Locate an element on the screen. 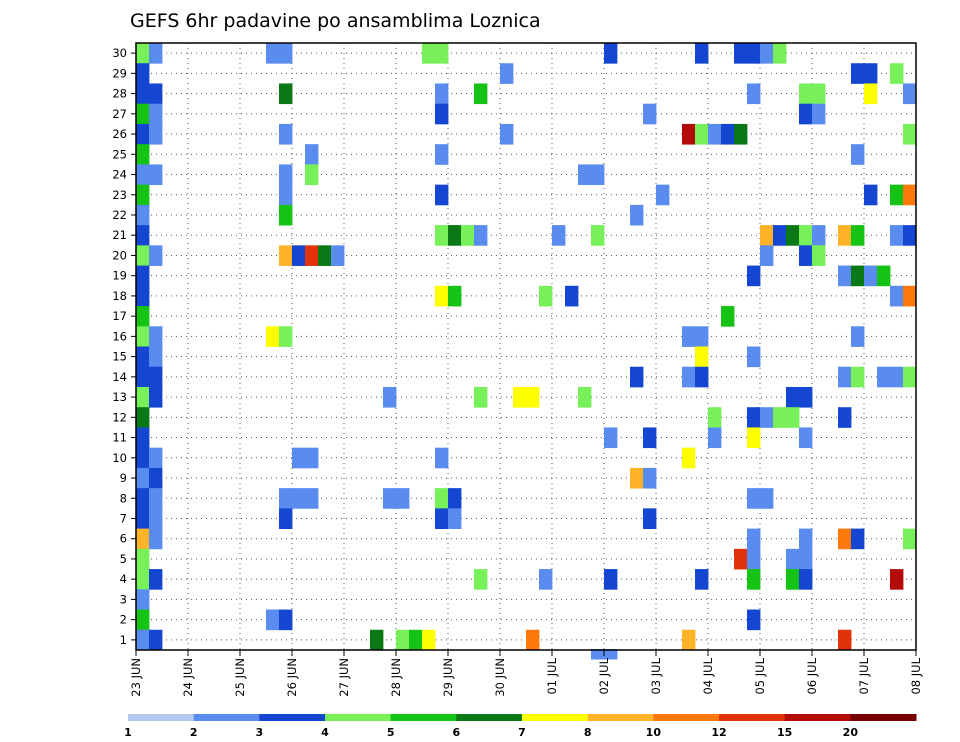 The height and width of the screenshot is (742, 960). y-tick-label: 13 is located at coordinates (119, 397).